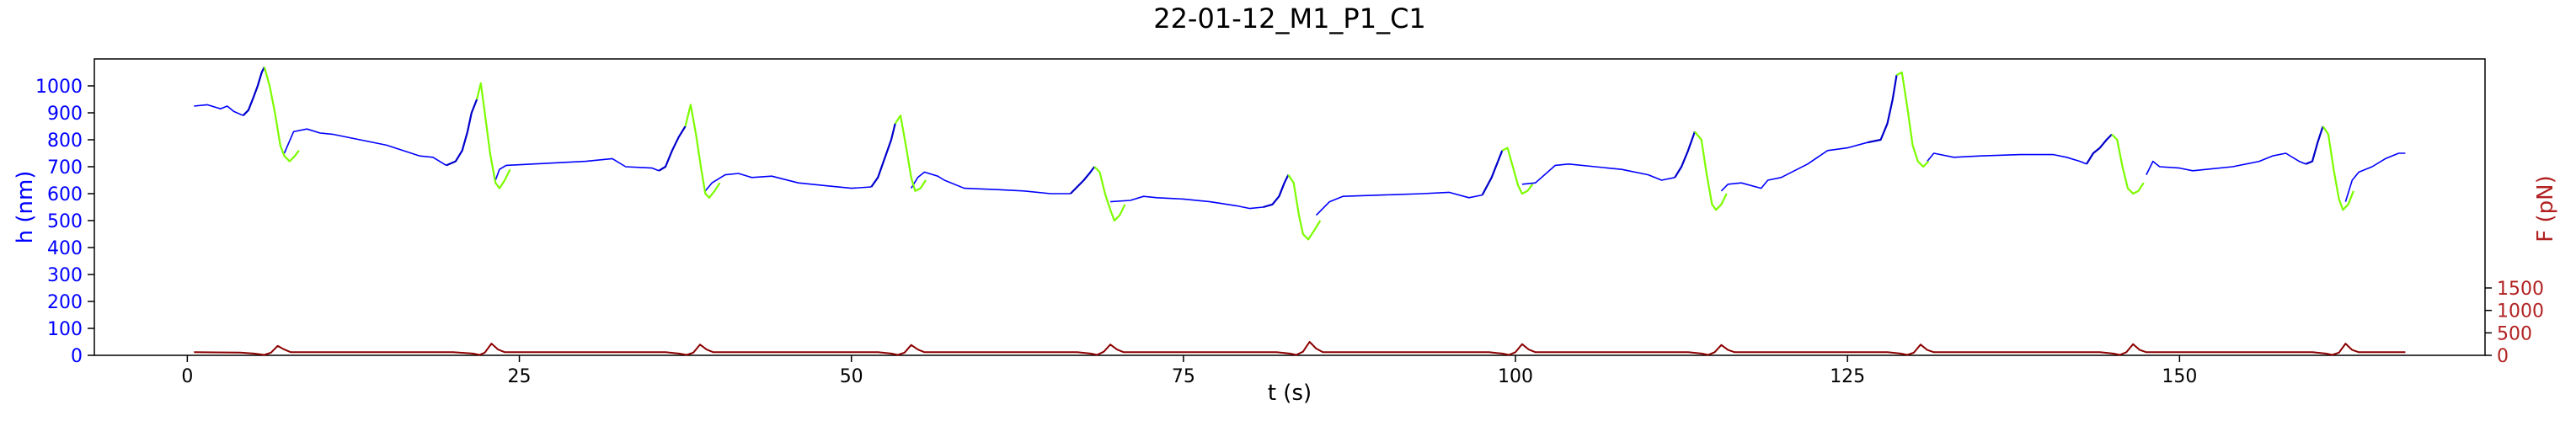  Describe the element at coordinates (25, 207) in the screenshot. I see `y-left-axis-label: h (nm)` at that location.